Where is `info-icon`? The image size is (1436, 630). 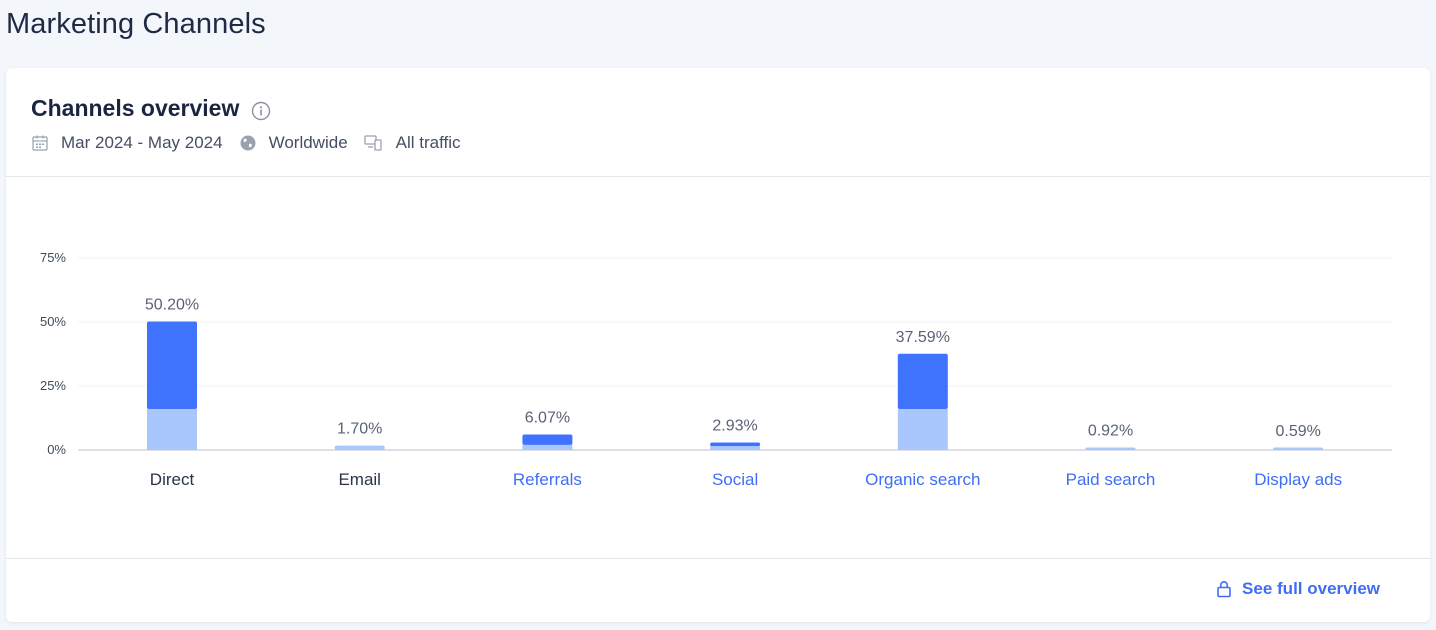
info-icon is located at coordinates (261, 111).